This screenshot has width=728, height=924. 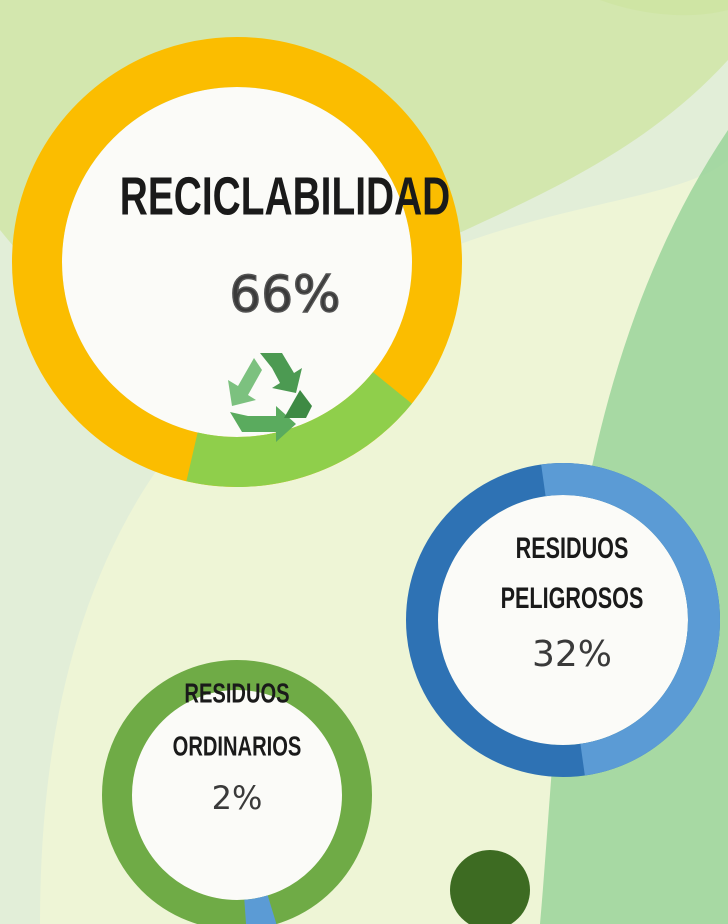 I want to click on recycle-icon, so click(x=270, y=397).